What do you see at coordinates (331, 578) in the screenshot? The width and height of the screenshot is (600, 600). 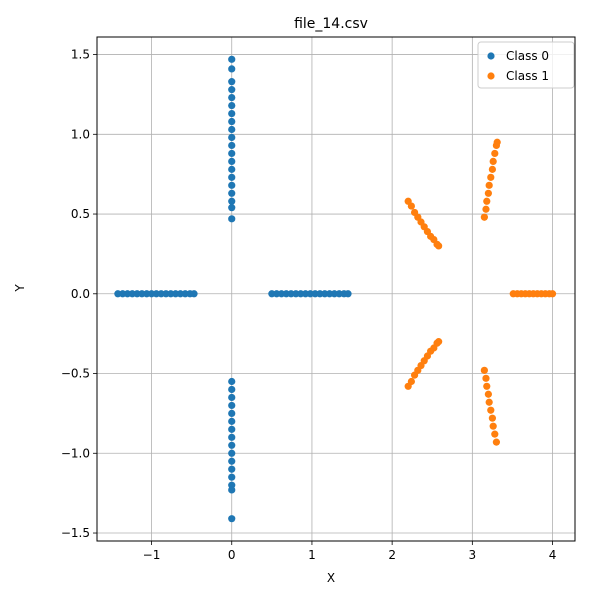 I see `x-axis-label: X` at bounding box center [331, 578].